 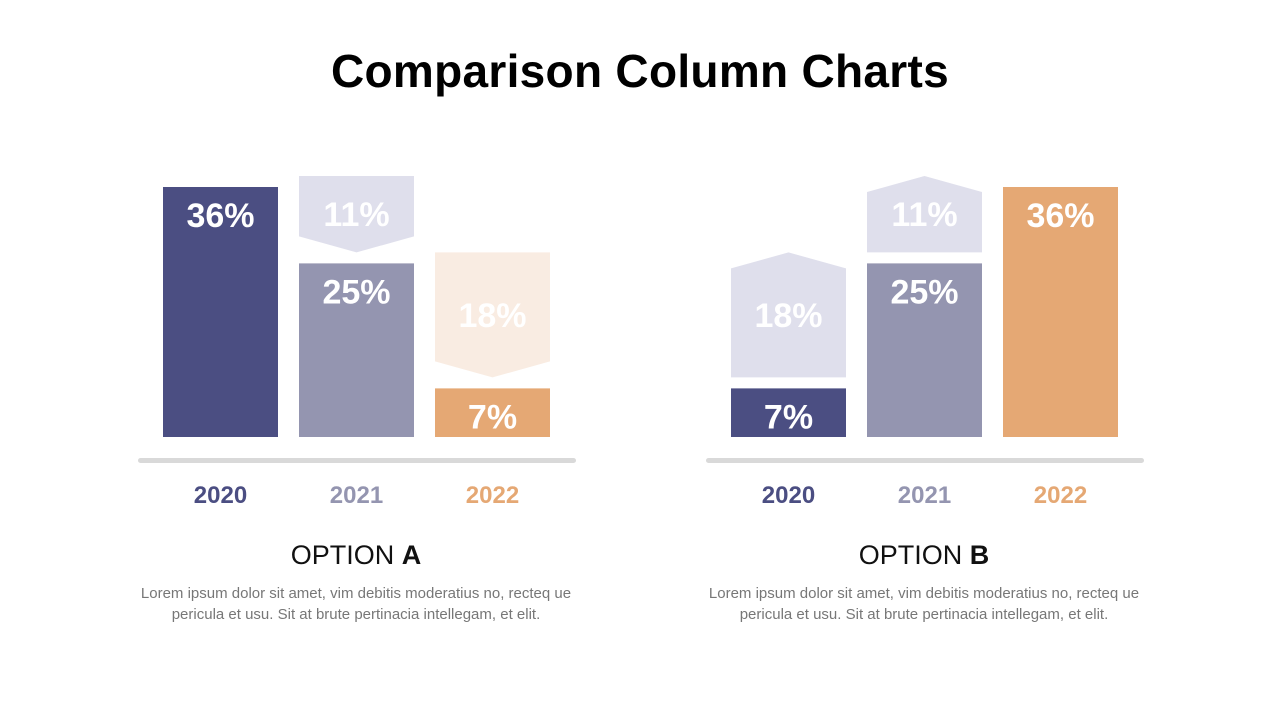 I want to click on chart-a-2021-remaining-label: 11%, so click(x=356, y=215).